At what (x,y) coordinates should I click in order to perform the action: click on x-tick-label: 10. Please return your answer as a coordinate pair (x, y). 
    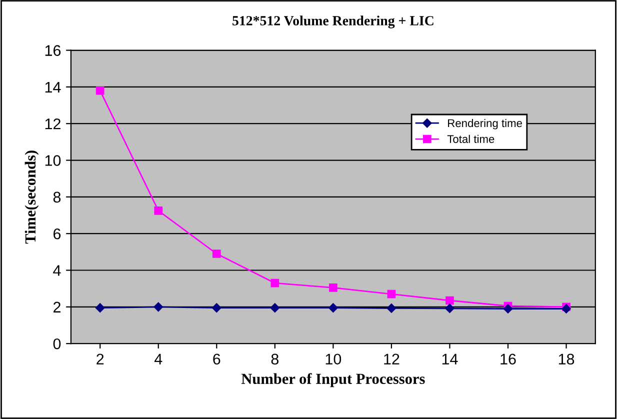
    Looking at the image, I should click on (334, 359).